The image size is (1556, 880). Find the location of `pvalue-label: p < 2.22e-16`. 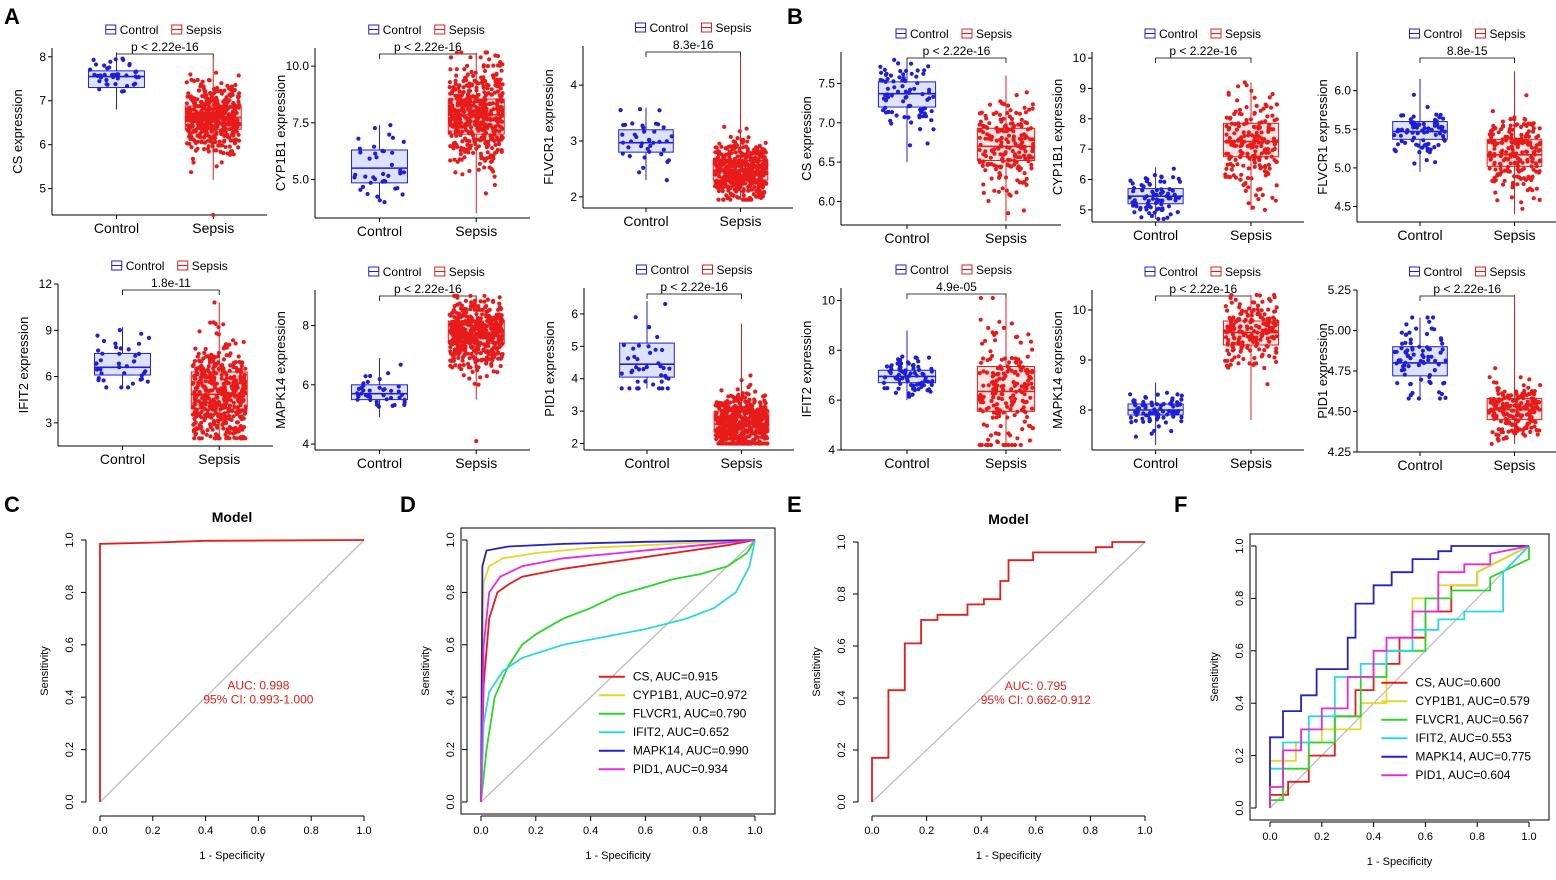

pvalue-label: p < 2.22e-16 is located at coordinates (428, 47).